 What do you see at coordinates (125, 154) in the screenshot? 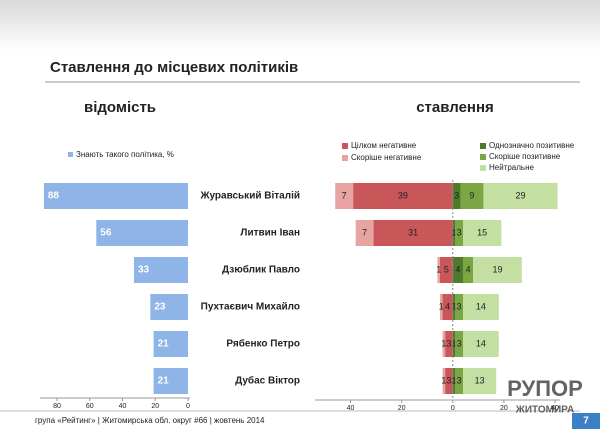
I see `legend-label: Знають такого політика, %` at bounding box center [125, 154].